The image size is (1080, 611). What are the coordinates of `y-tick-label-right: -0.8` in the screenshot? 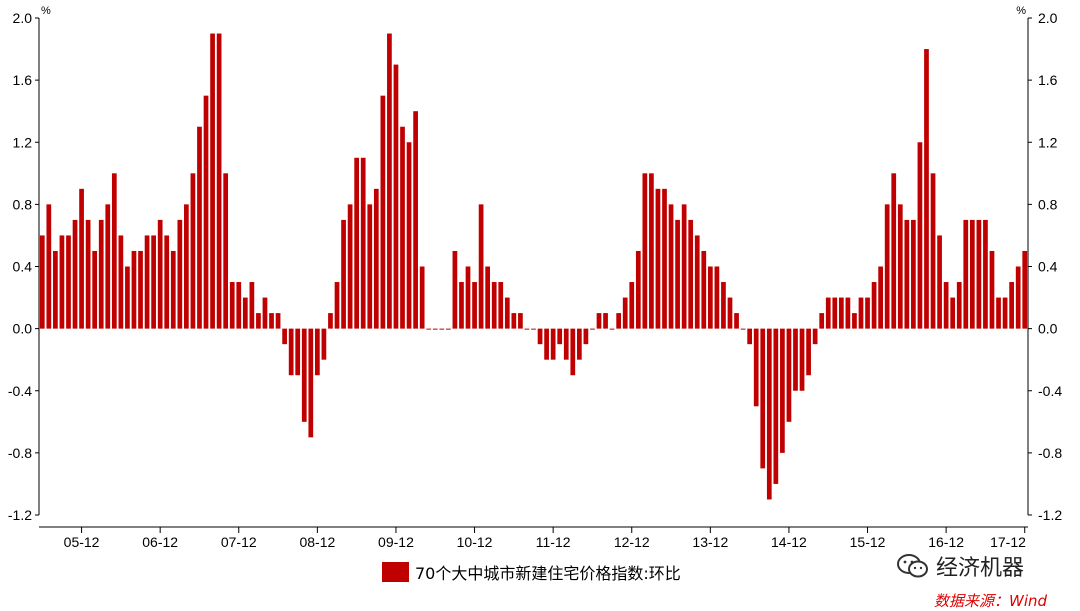 It's located at (1050, 453).